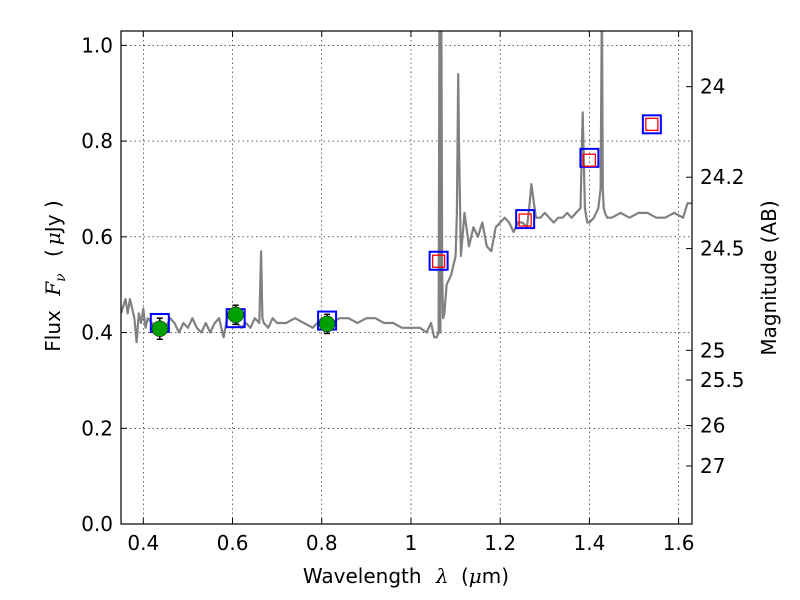 The width and height of the screenshot is (800, 600). What do you see at coordinates (679, 543) in the screenshot?
I see `x-tick-label: 1.6` at bounding box center [679, 543].